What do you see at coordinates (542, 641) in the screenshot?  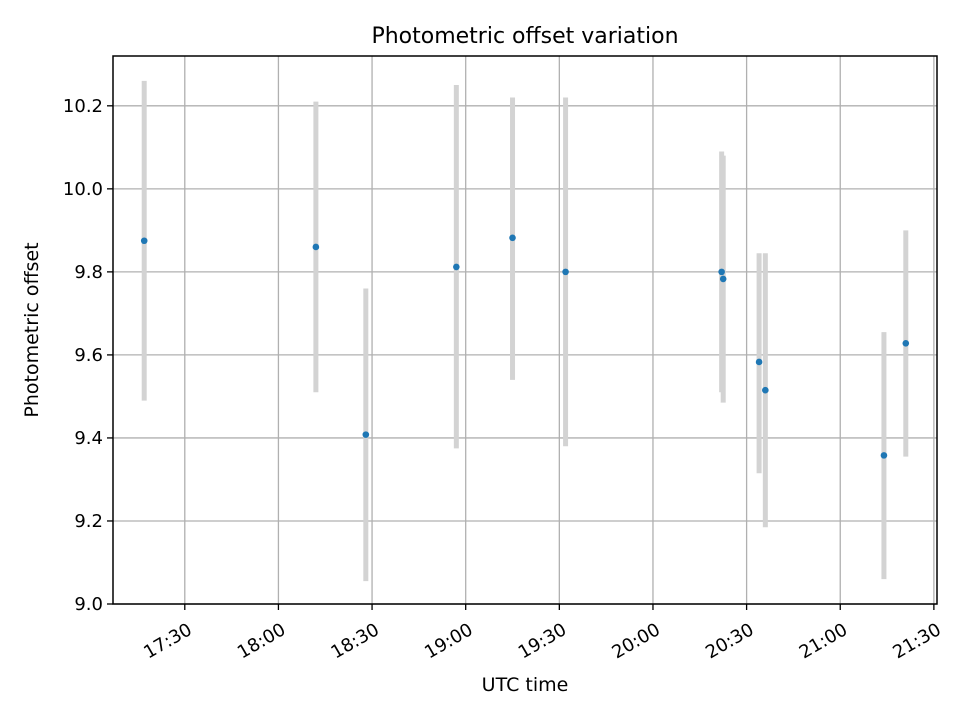 I see `x-tick-label: 19:30` at bounding box center [542, 641].